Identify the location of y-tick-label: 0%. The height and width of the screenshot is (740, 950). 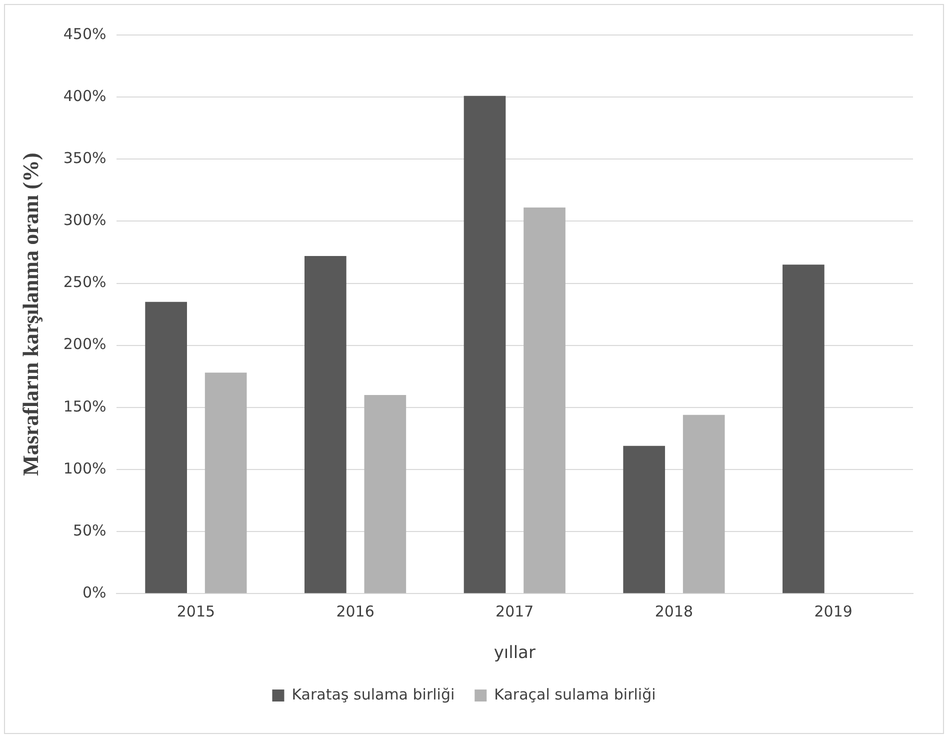
(94, 592).